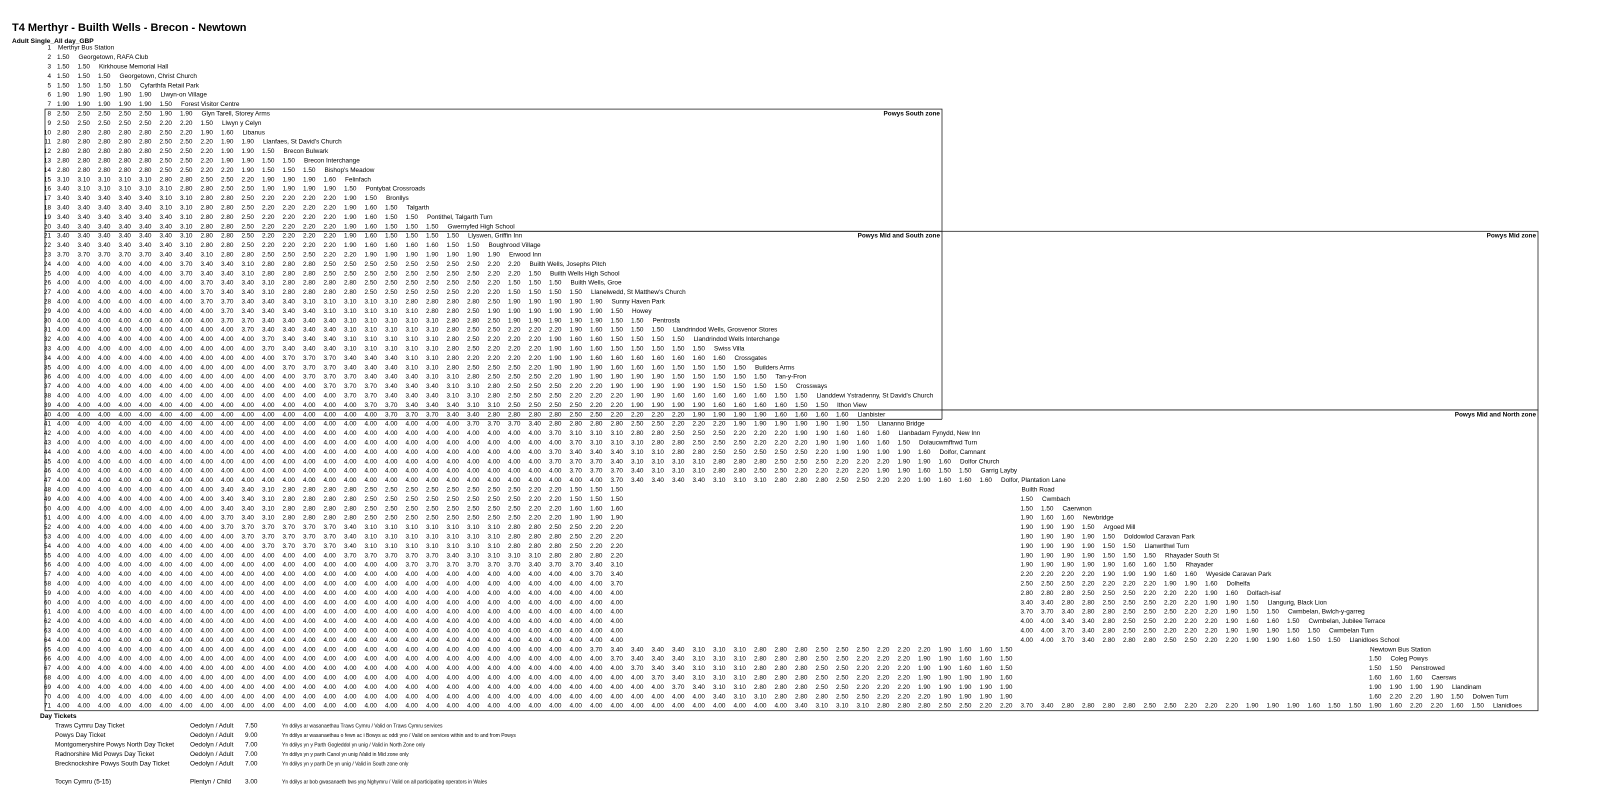 The image size is (1600, 802). What do you see at coordinates (1326, 612) in the screenshot?
I see `stop-name: Cwmbelan, Bwlch-y-garreg` at bounding box center [1326, 612].